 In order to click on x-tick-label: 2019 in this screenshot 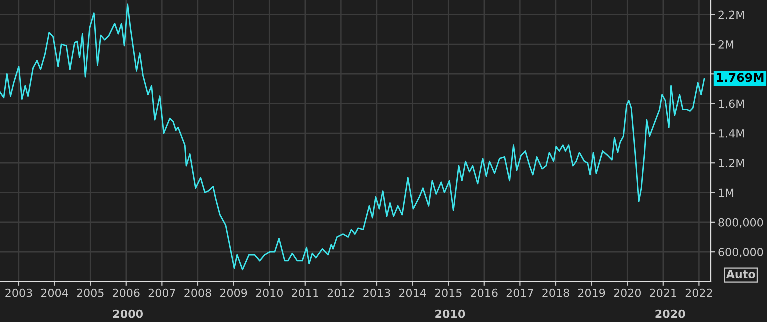, I will do `click(592, 293)`.